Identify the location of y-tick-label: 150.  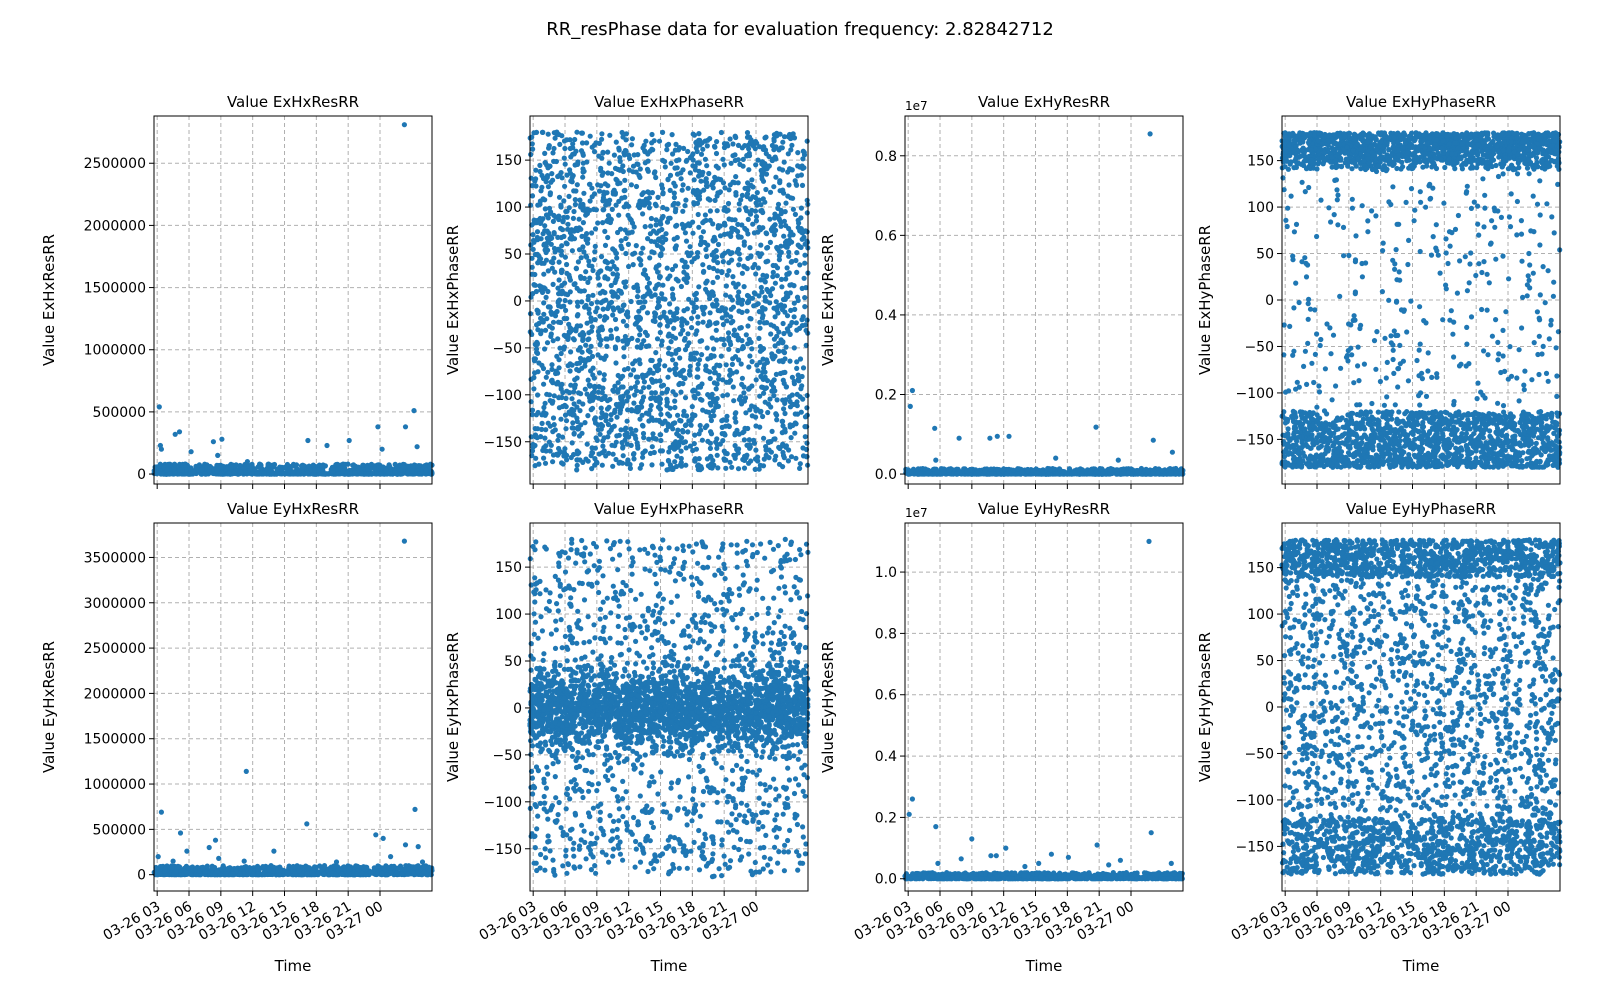
(508, 161).